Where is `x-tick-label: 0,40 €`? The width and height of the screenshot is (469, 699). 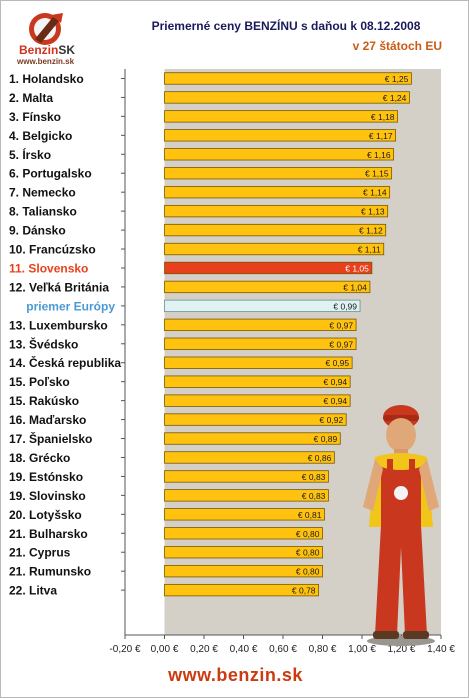
x-tick-label: 0,40 € is located at coordinates (244, 649).